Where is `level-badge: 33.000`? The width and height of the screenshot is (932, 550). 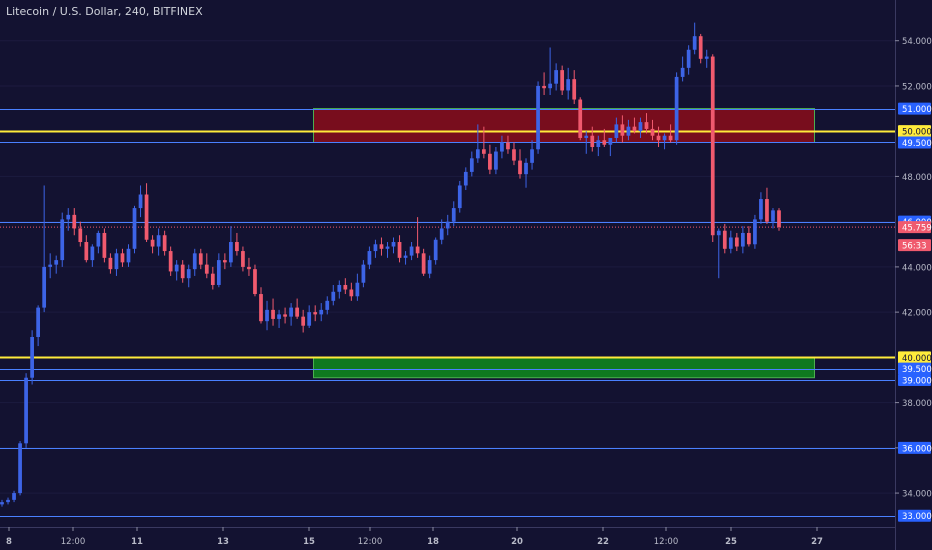
level-badge: 33.000 is located at coordinates (915, 515).